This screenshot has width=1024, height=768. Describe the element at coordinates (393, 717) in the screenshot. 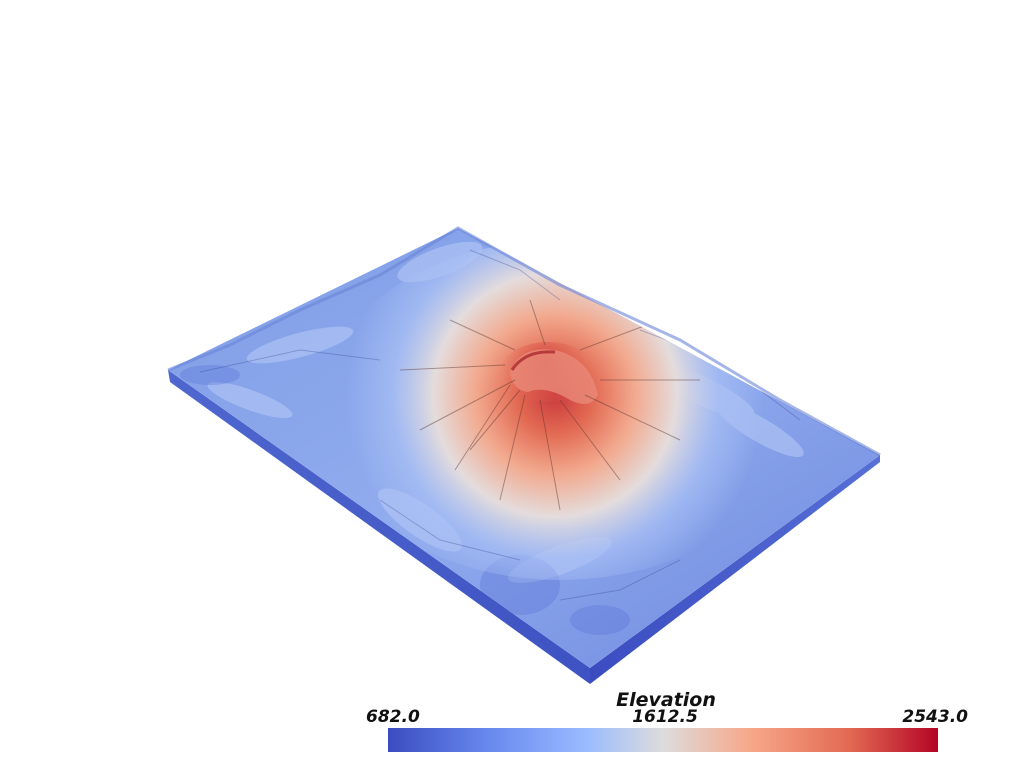

I see `scalar-bar-min-label: 682.0` at that location.